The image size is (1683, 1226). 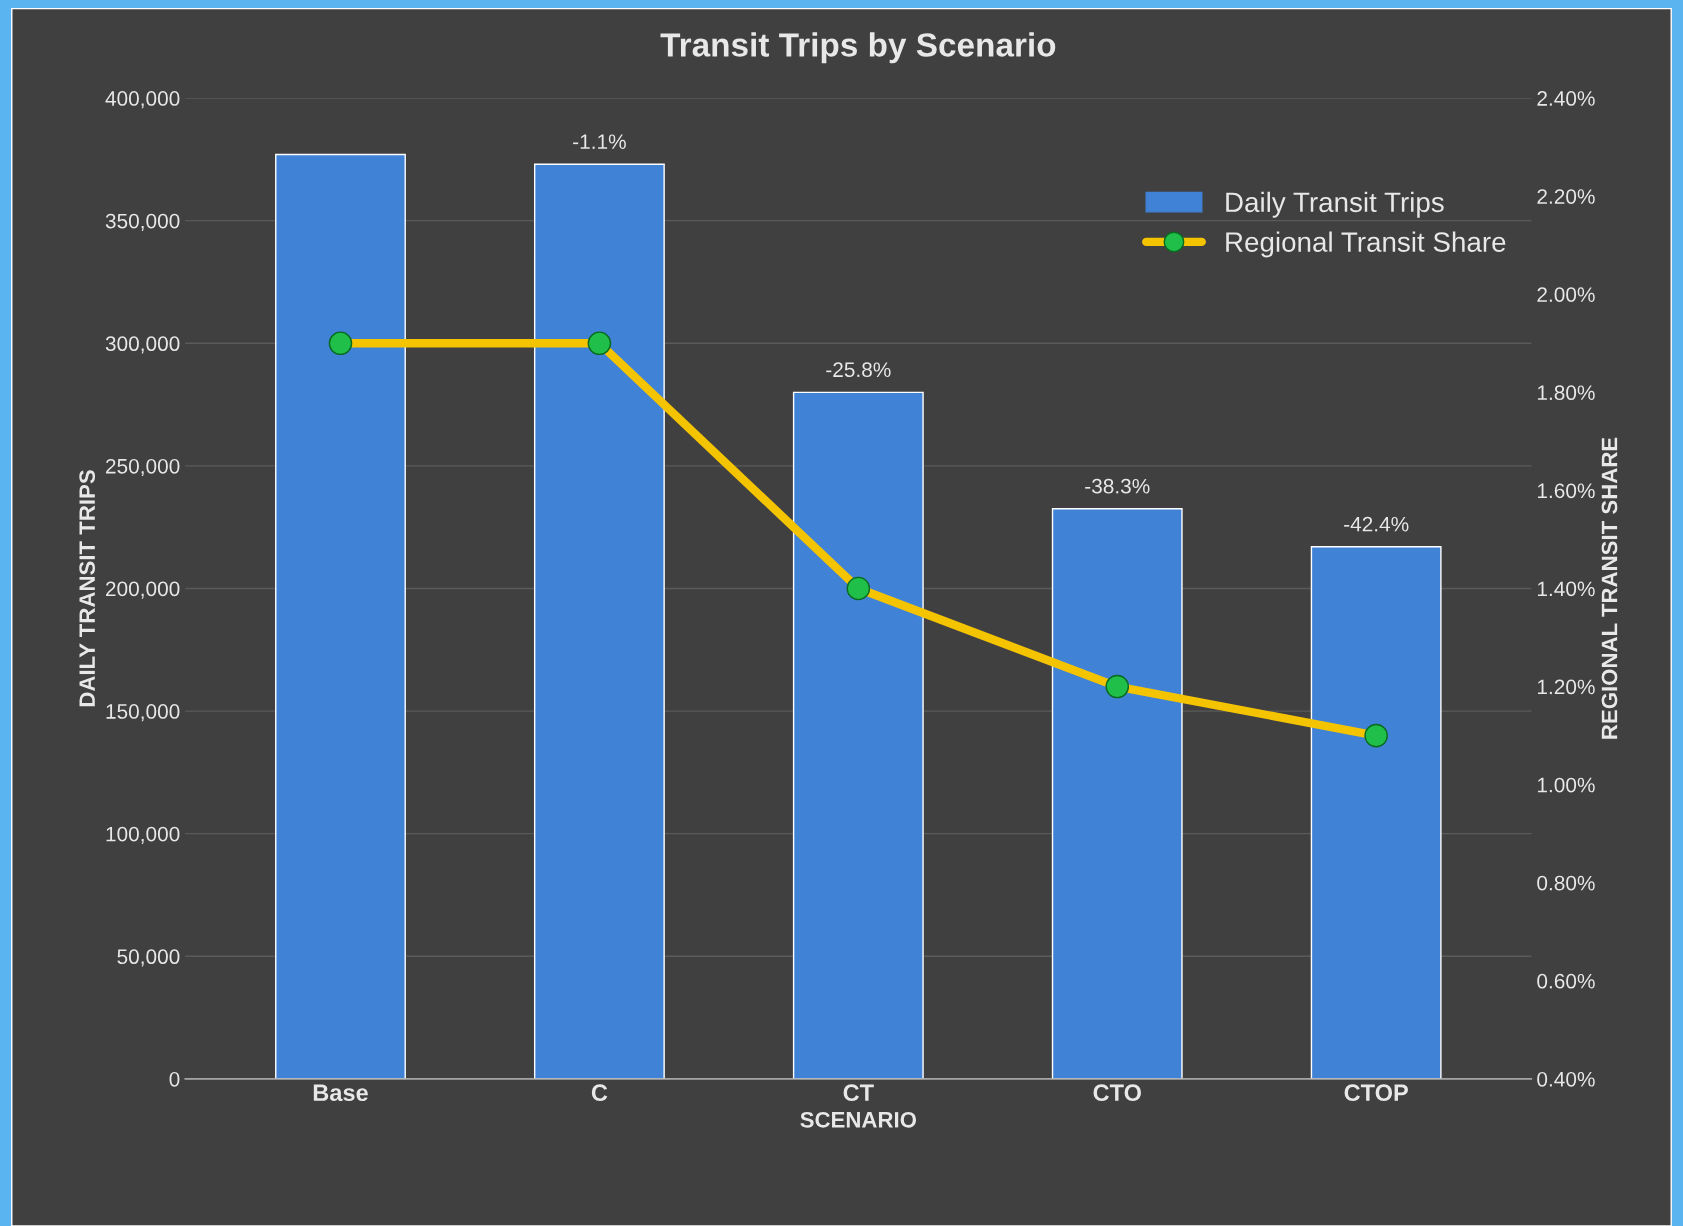 What do you see at coordinates (1376, 1093) in the screenshot?
I see `x-tick-label: CTOP` at bounding box center [1376, 1093].